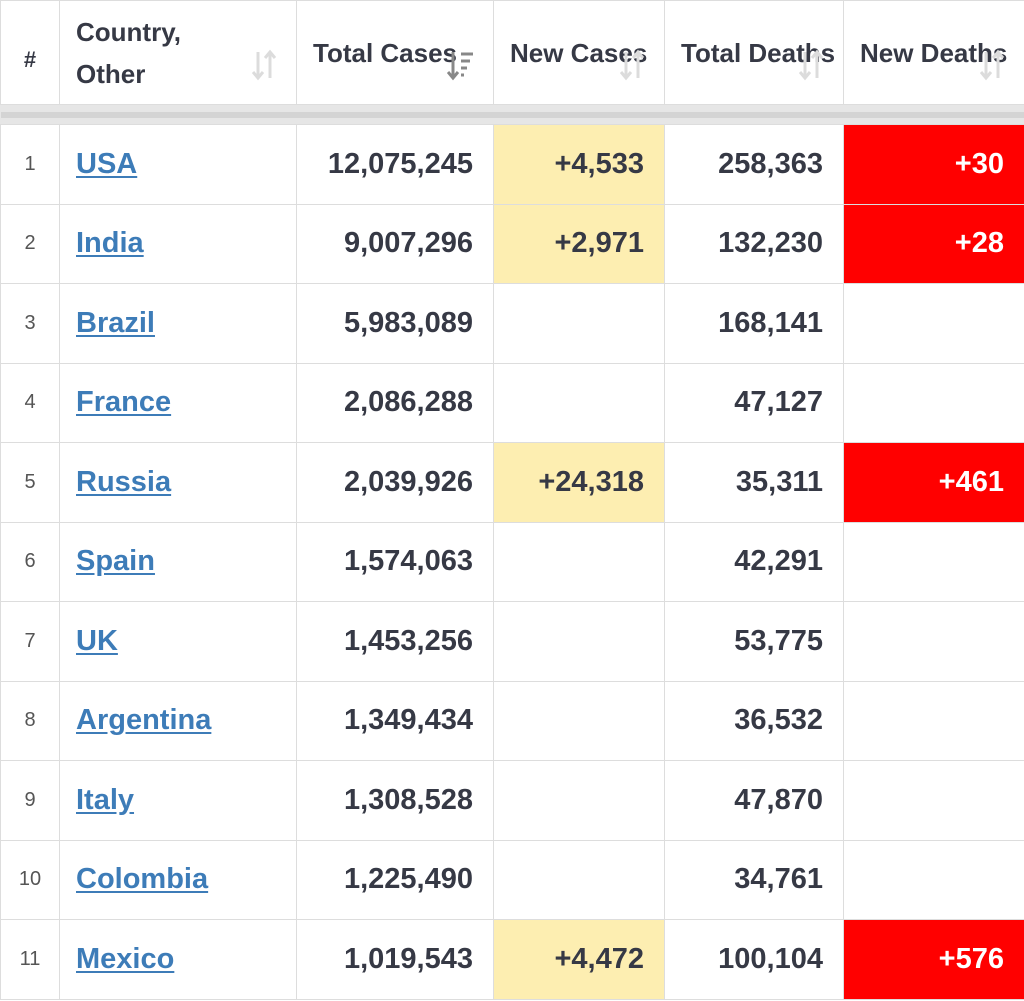 The height and width of the screenshot is (1001, 1024). What do you see at coordinates (395, 800) in the screenshot?
I see `total-cases-cell: 1,308,528` at bounding box center [395, 800].